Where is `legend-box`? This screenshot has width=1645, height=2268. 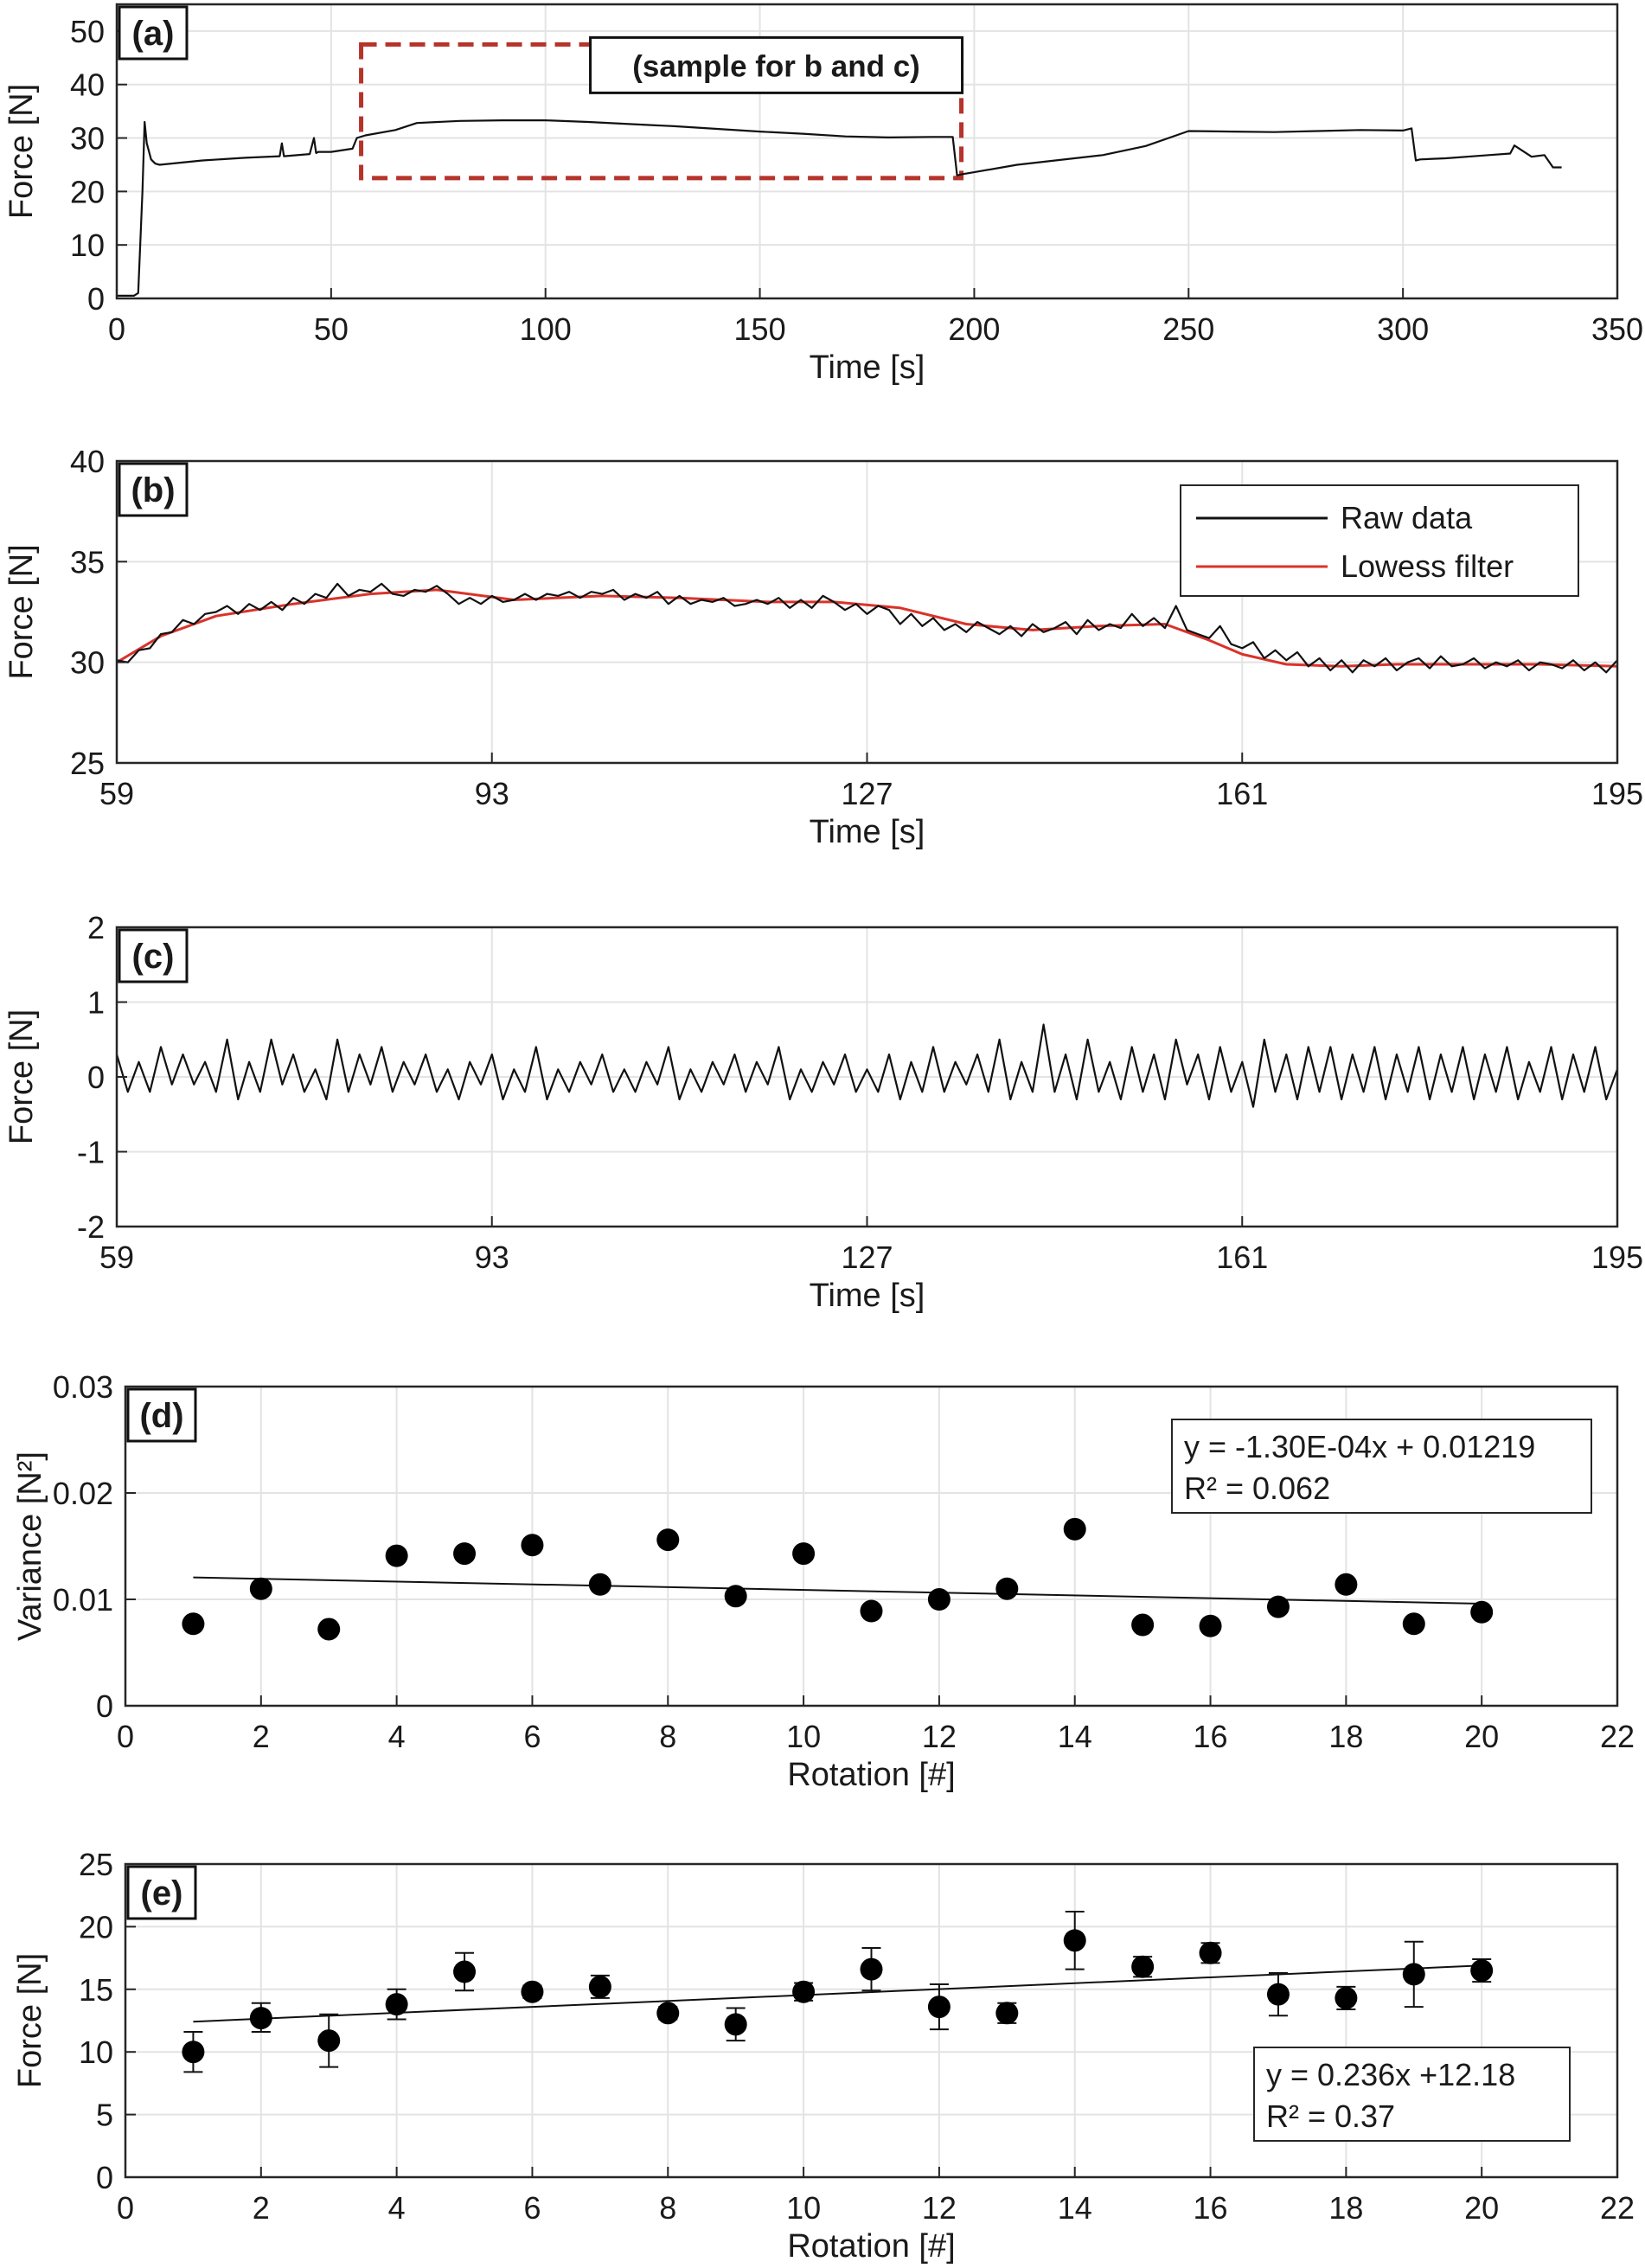
legend-box is located at coordinates (1379, 540).